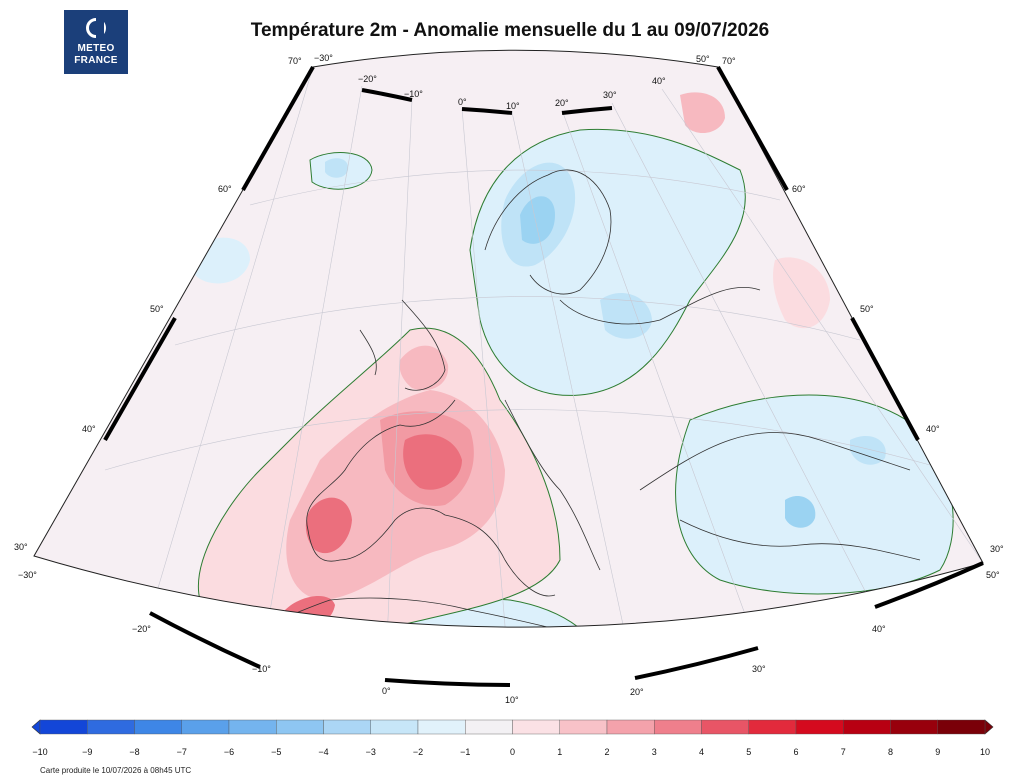 Image resolution: width=1017 pixels, height=784 pixels. What do you see at coordinates (96, 42) in the screenshot?
I see `meteo-france-logo: METEO FRANCE` at bounding box center [96, 42].